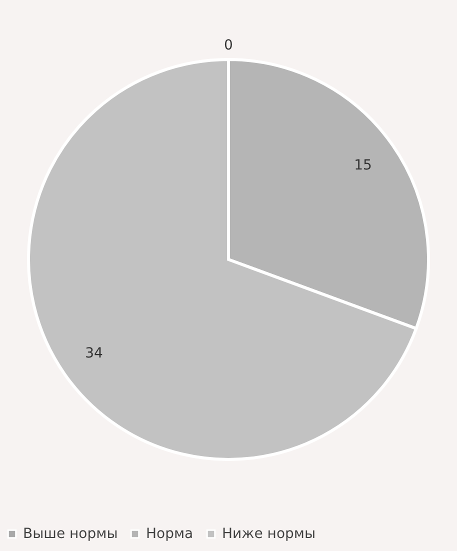  Describe the element at coordinates (269, 534) in the screenshot. I see `legend-label: Ниже нормы` at that location.